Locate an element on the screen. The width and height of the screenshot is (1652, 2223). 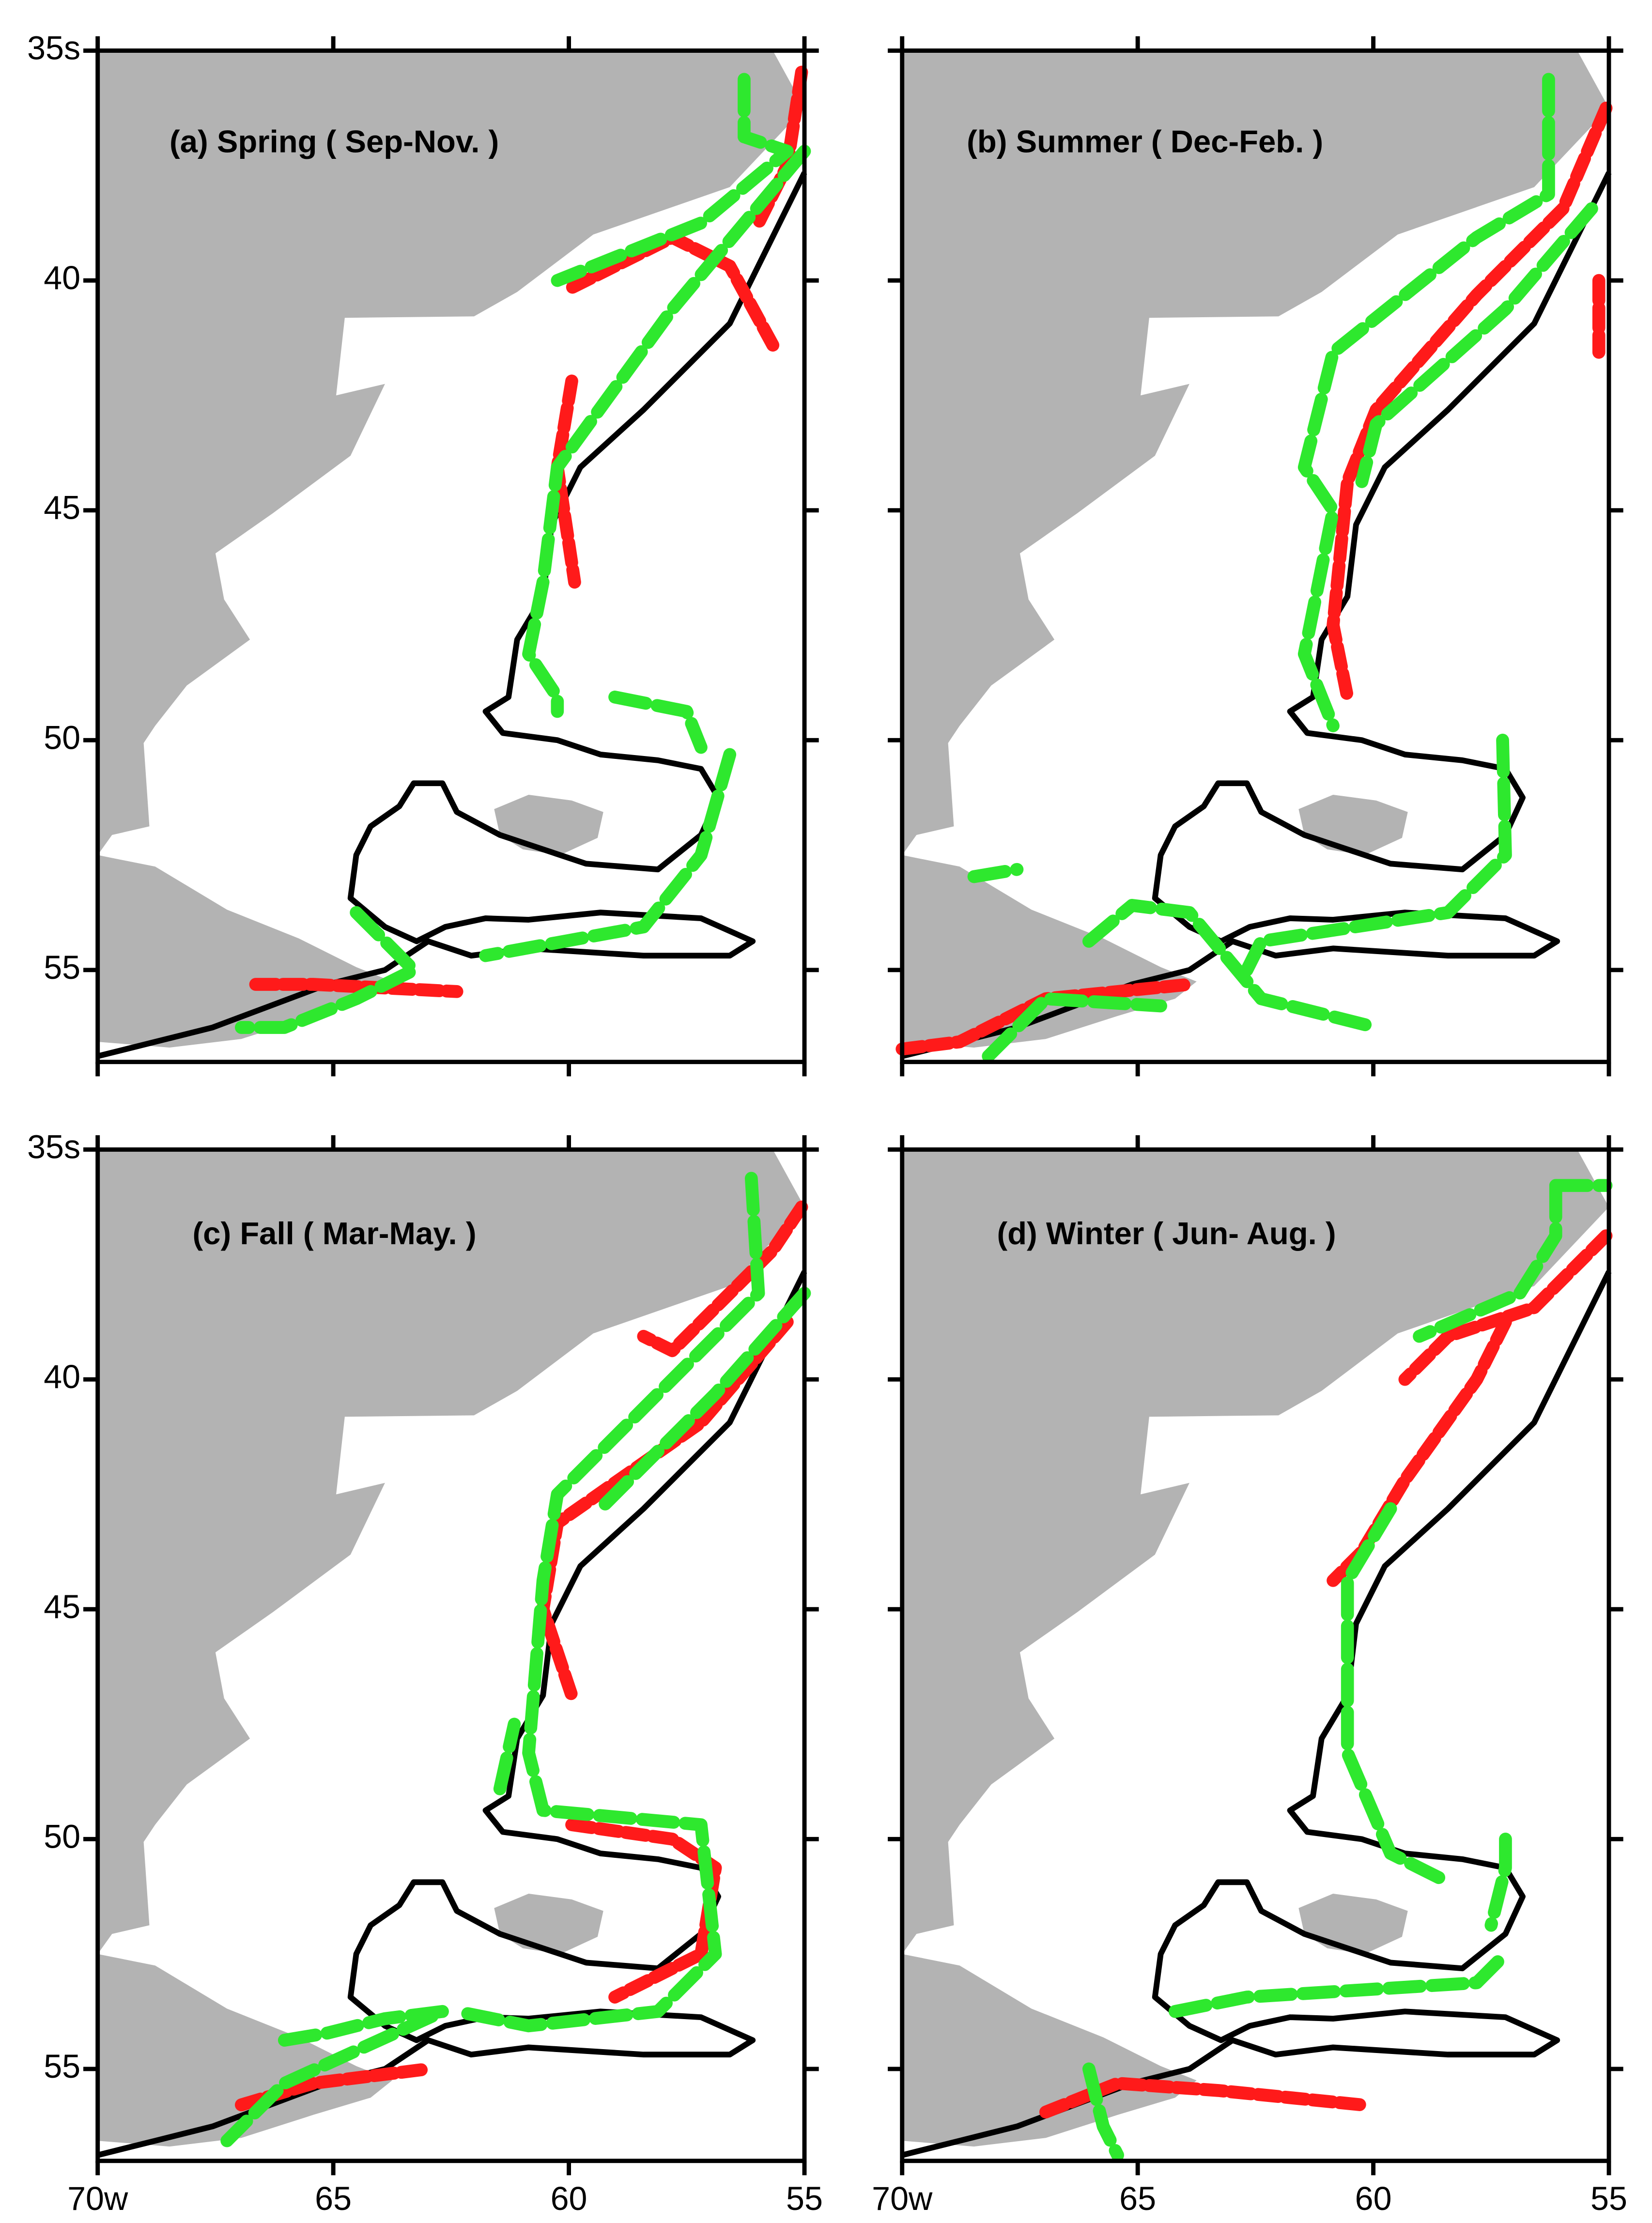
panel-title: (a) Spring ( Sep-Nov. ) is located at coordinates (334, 141).